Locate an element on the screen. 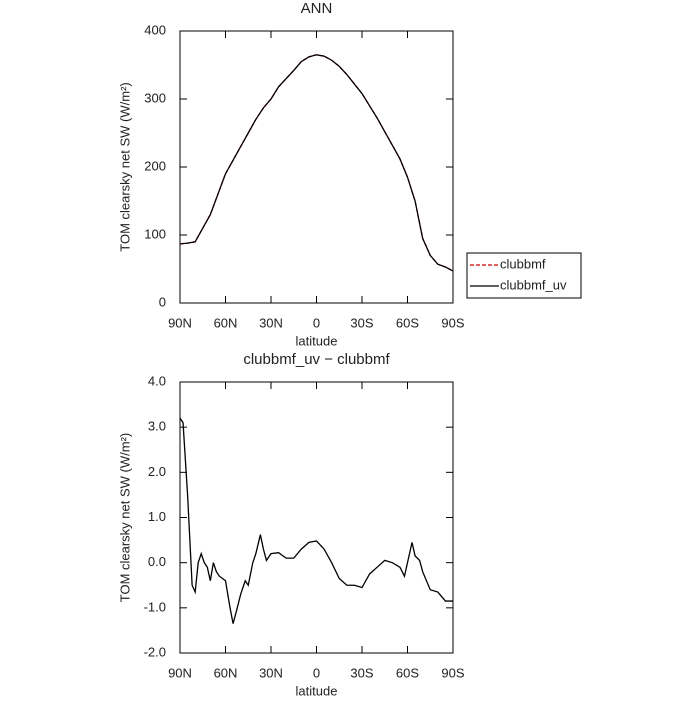 The width and height of the screenshot is (700, 705). y-tick-label: 300 is located at coordinates (155, 97).